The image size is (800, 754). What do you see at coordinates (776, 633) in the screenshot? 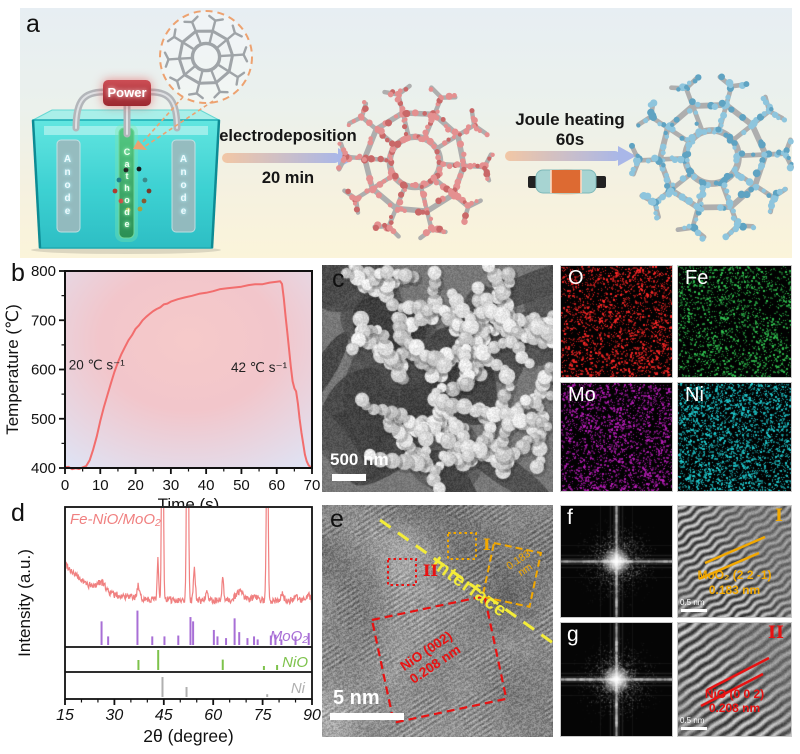
I see `fringe-ii-marker: II` at bounding box center [776, 633].